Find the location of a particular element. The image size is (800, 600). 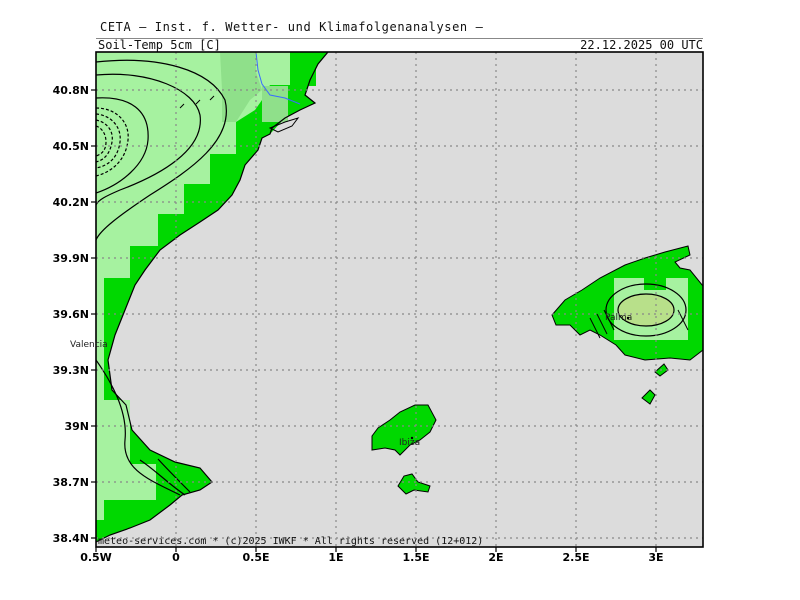

mallorca-contour-outer is located at coordinates (646, 310).